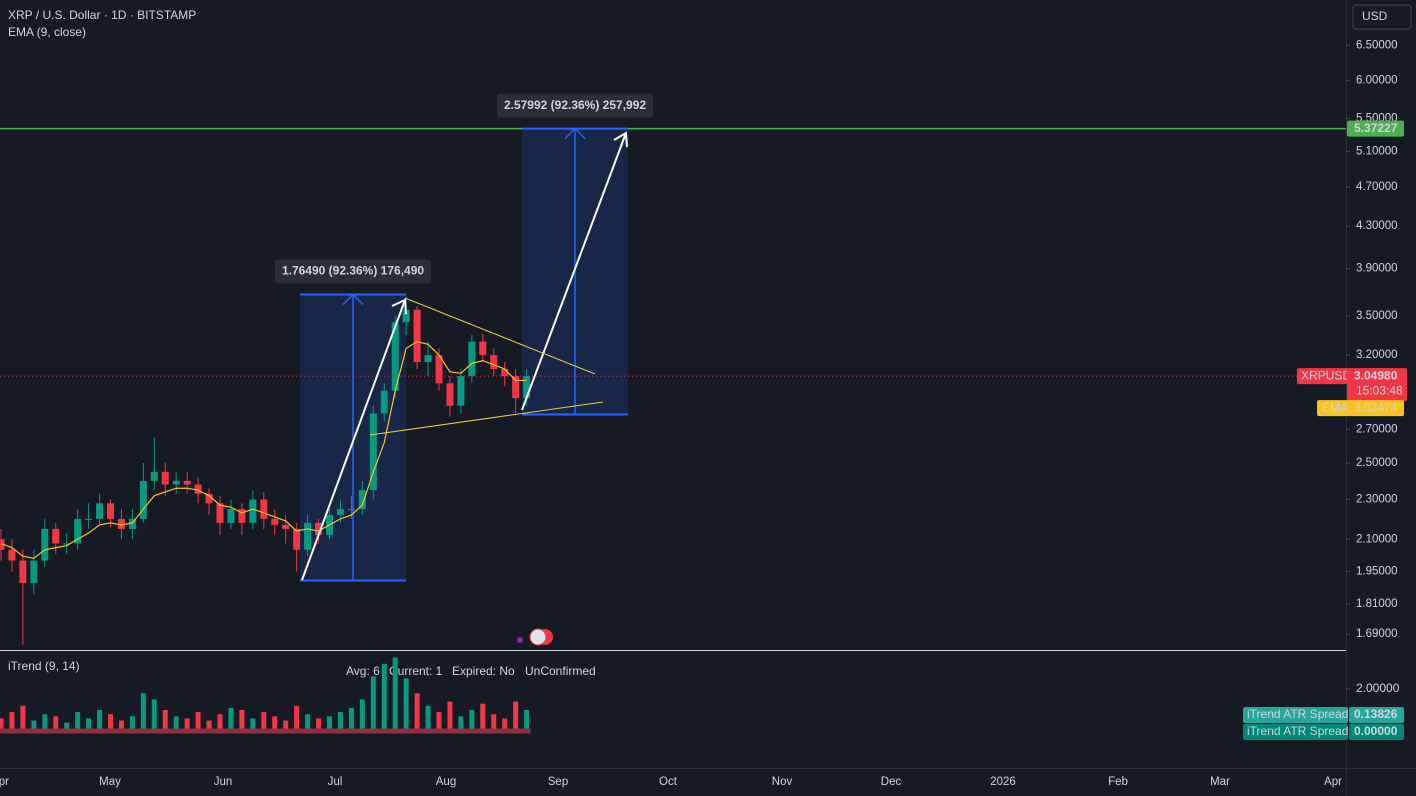 This screenshot has height=796, width=1416. Describe the element at coordinates (1220, 782) in the screenshot. I see `x-tick-label: Mar` at that location.